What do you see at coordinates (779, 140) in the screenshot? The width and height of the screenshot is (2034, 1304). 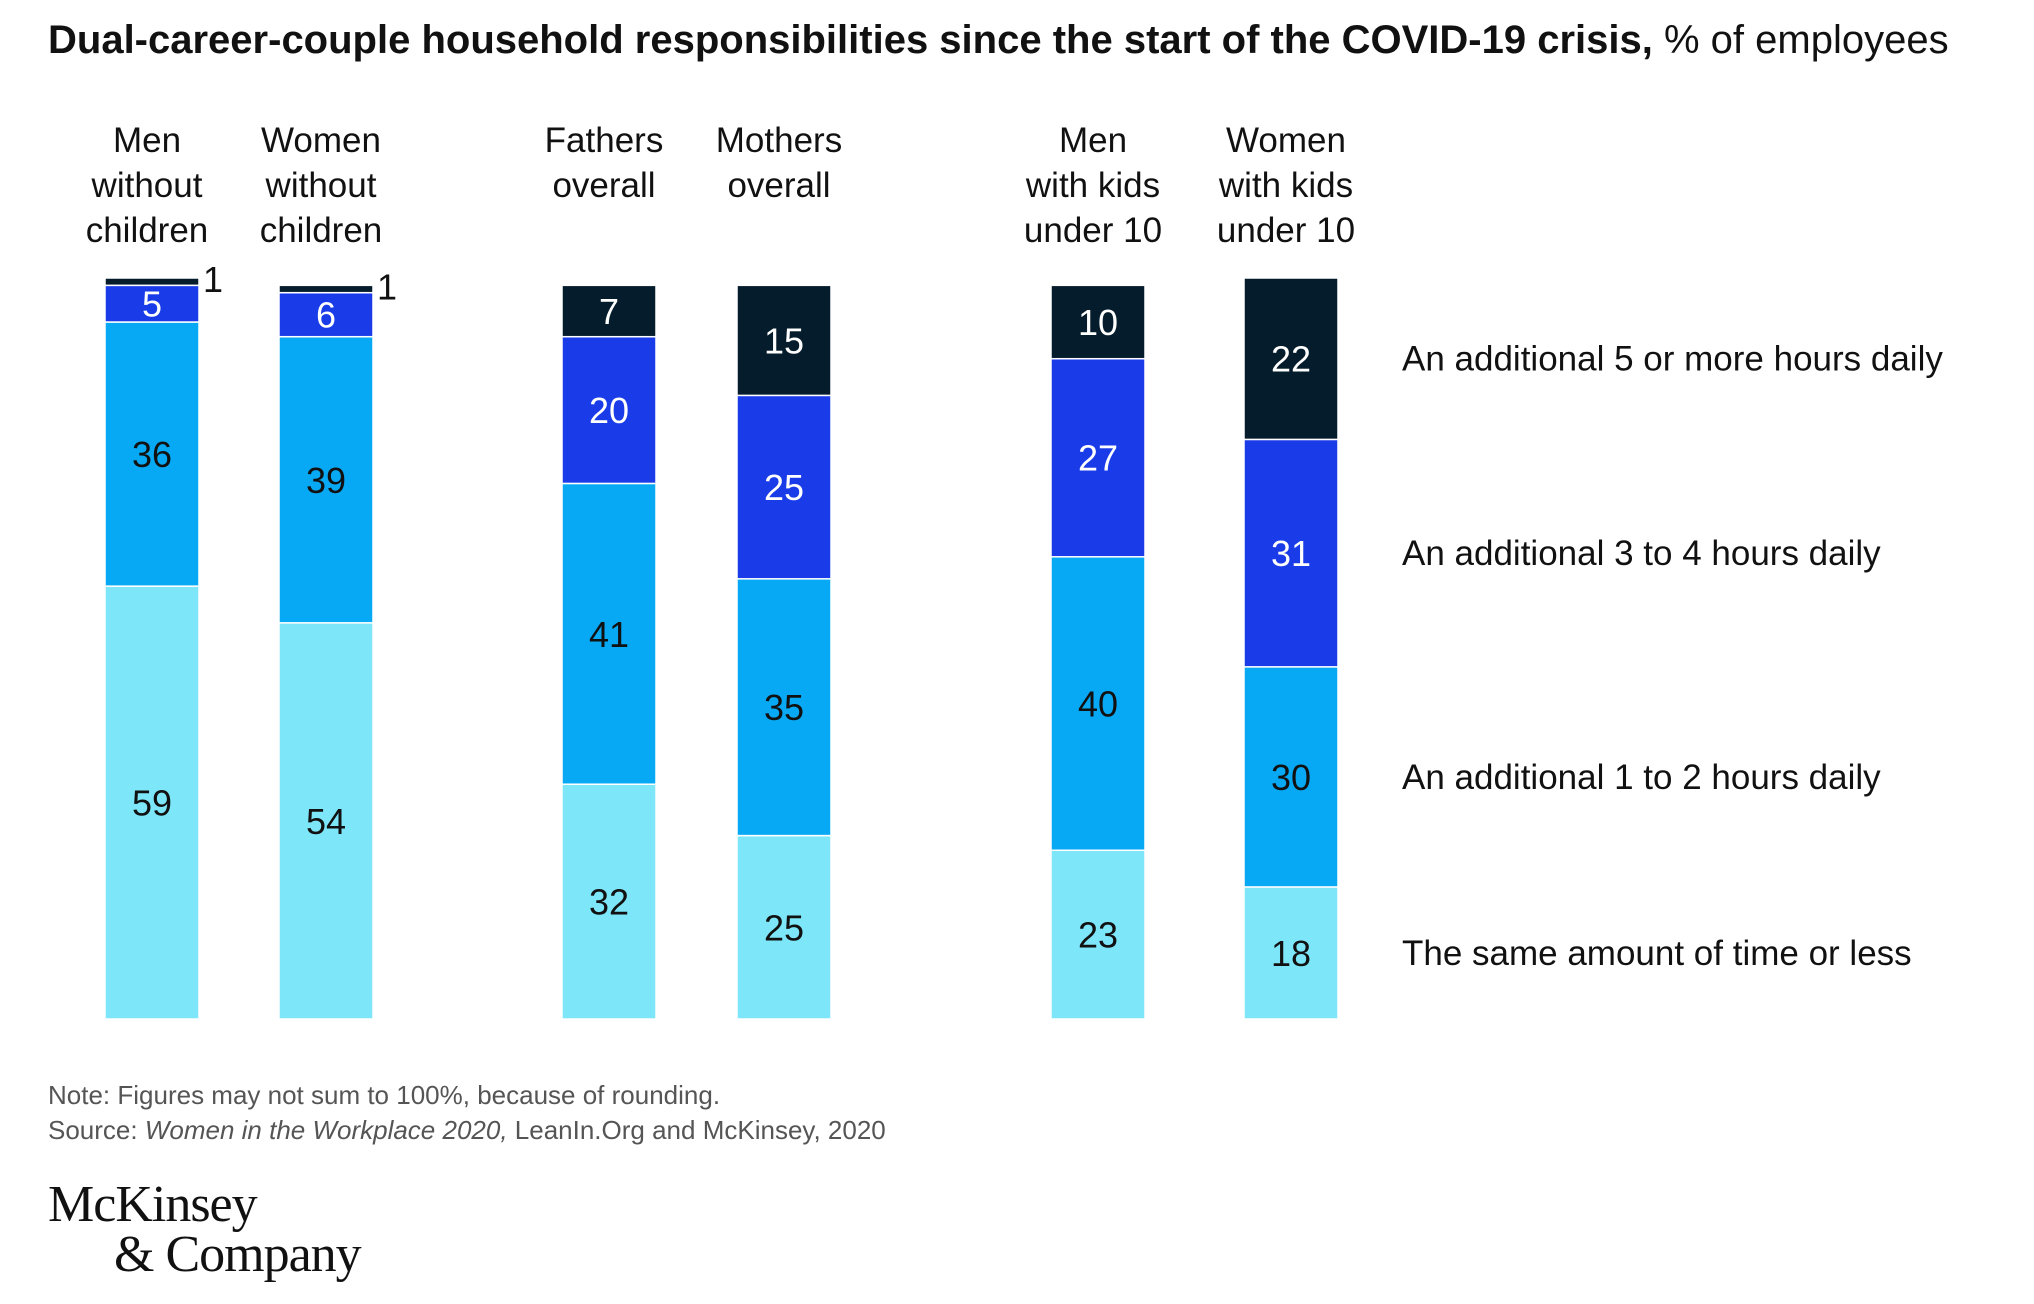 I see `category-label-line: Mothers` at bounding box center [779, 140].